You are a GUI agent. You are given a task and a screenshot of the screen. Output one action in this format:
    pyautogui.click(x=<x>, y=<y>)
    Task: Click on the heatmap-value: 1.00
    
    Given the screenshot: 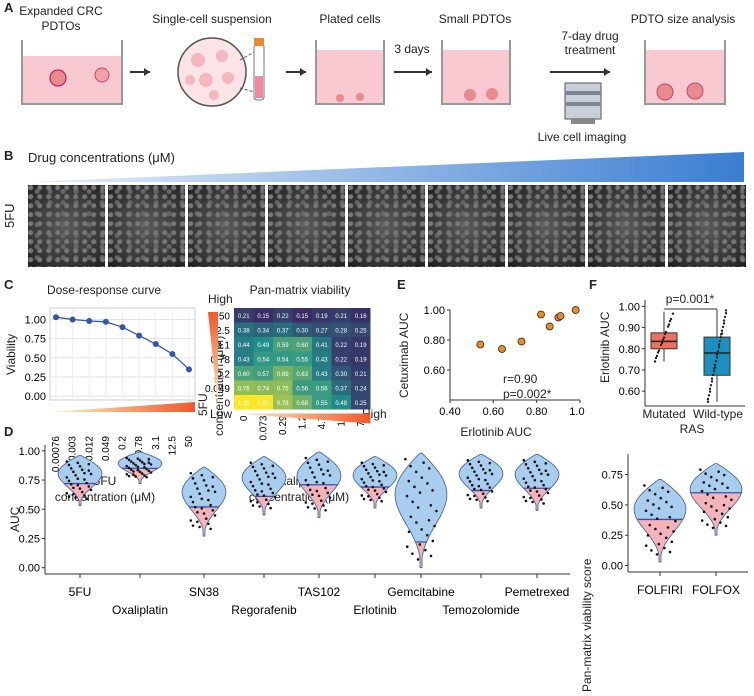 What is the action you would take?
    pyautogui.click(x=263, y=404)
    